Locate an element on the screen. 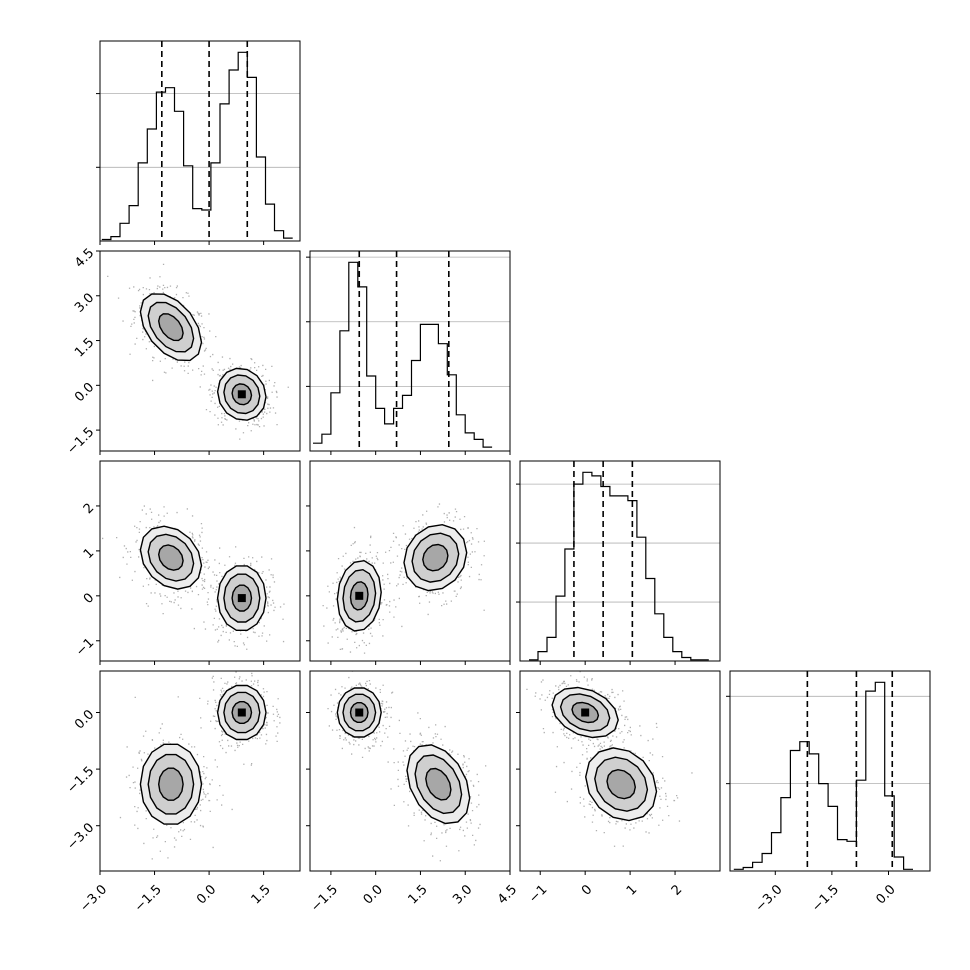 Image resolution: width=970 pixels, height=970 pixels. y-tick-label-1-4: 4.5 is located at coordinates (84, 258).